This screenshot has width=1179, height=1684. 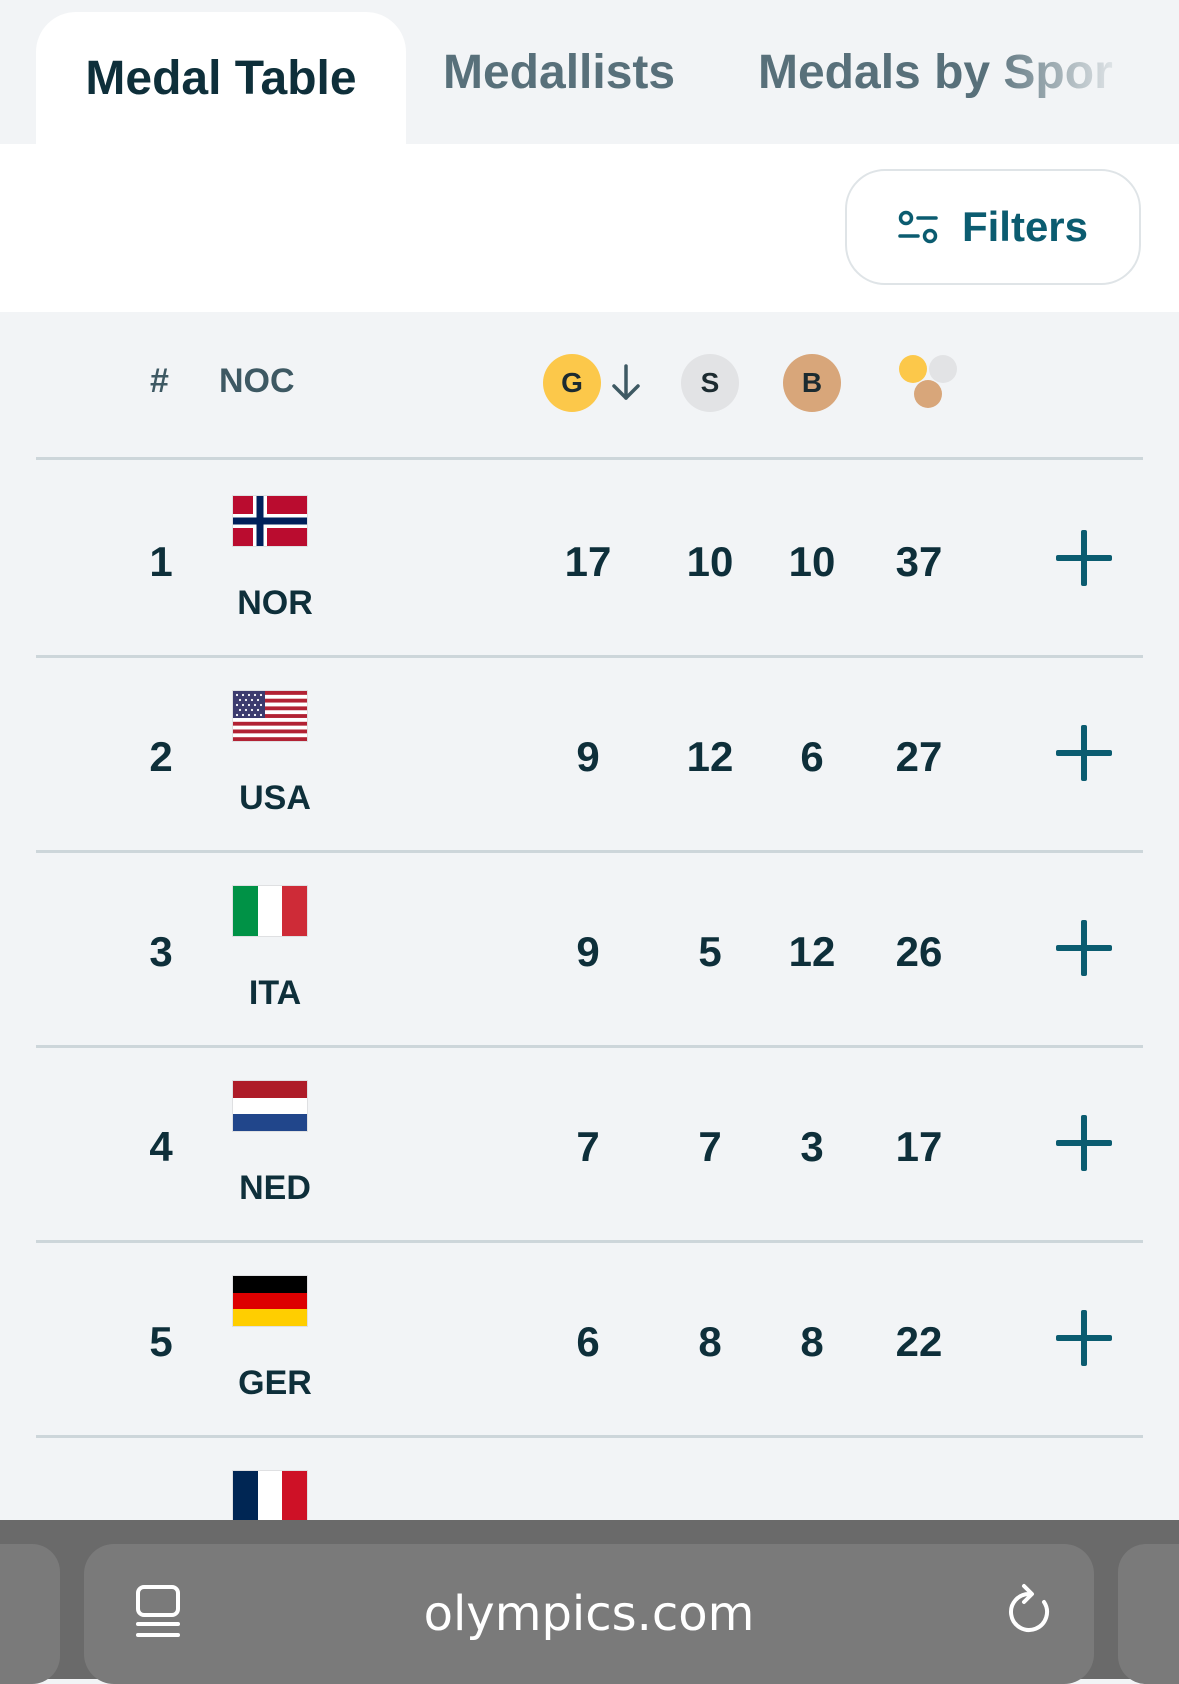 I want to click on tab-overflow-fade, so click(x=1084, y=72).